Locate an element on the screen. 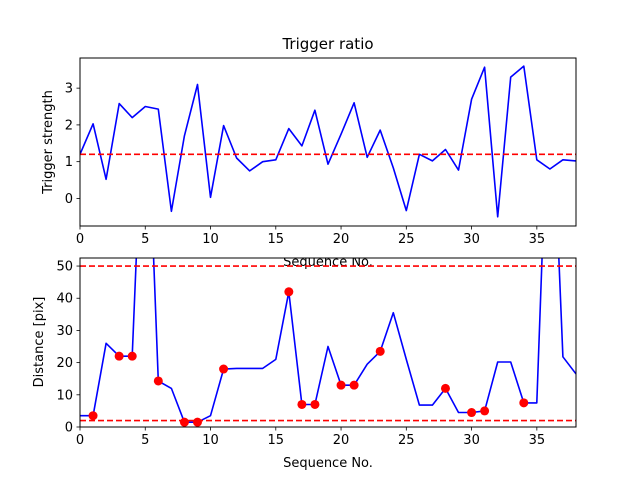 The height and width of the screenshot is (480, 640). y-tick-label: 30 is located at coordinates (64, 331).